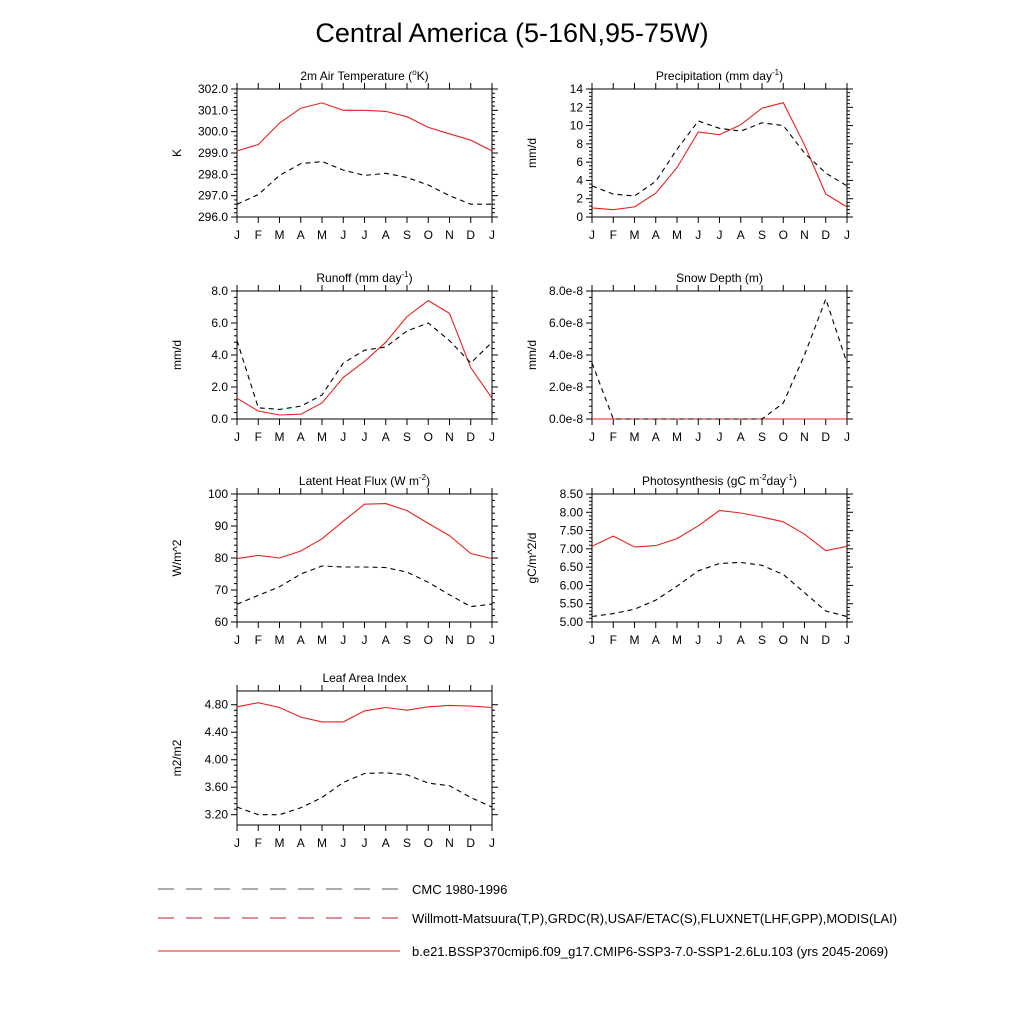  Describe the element at coordinates (566, 355) in the screenshot. I see `y-tick-label: 4.0e-8` at that location.